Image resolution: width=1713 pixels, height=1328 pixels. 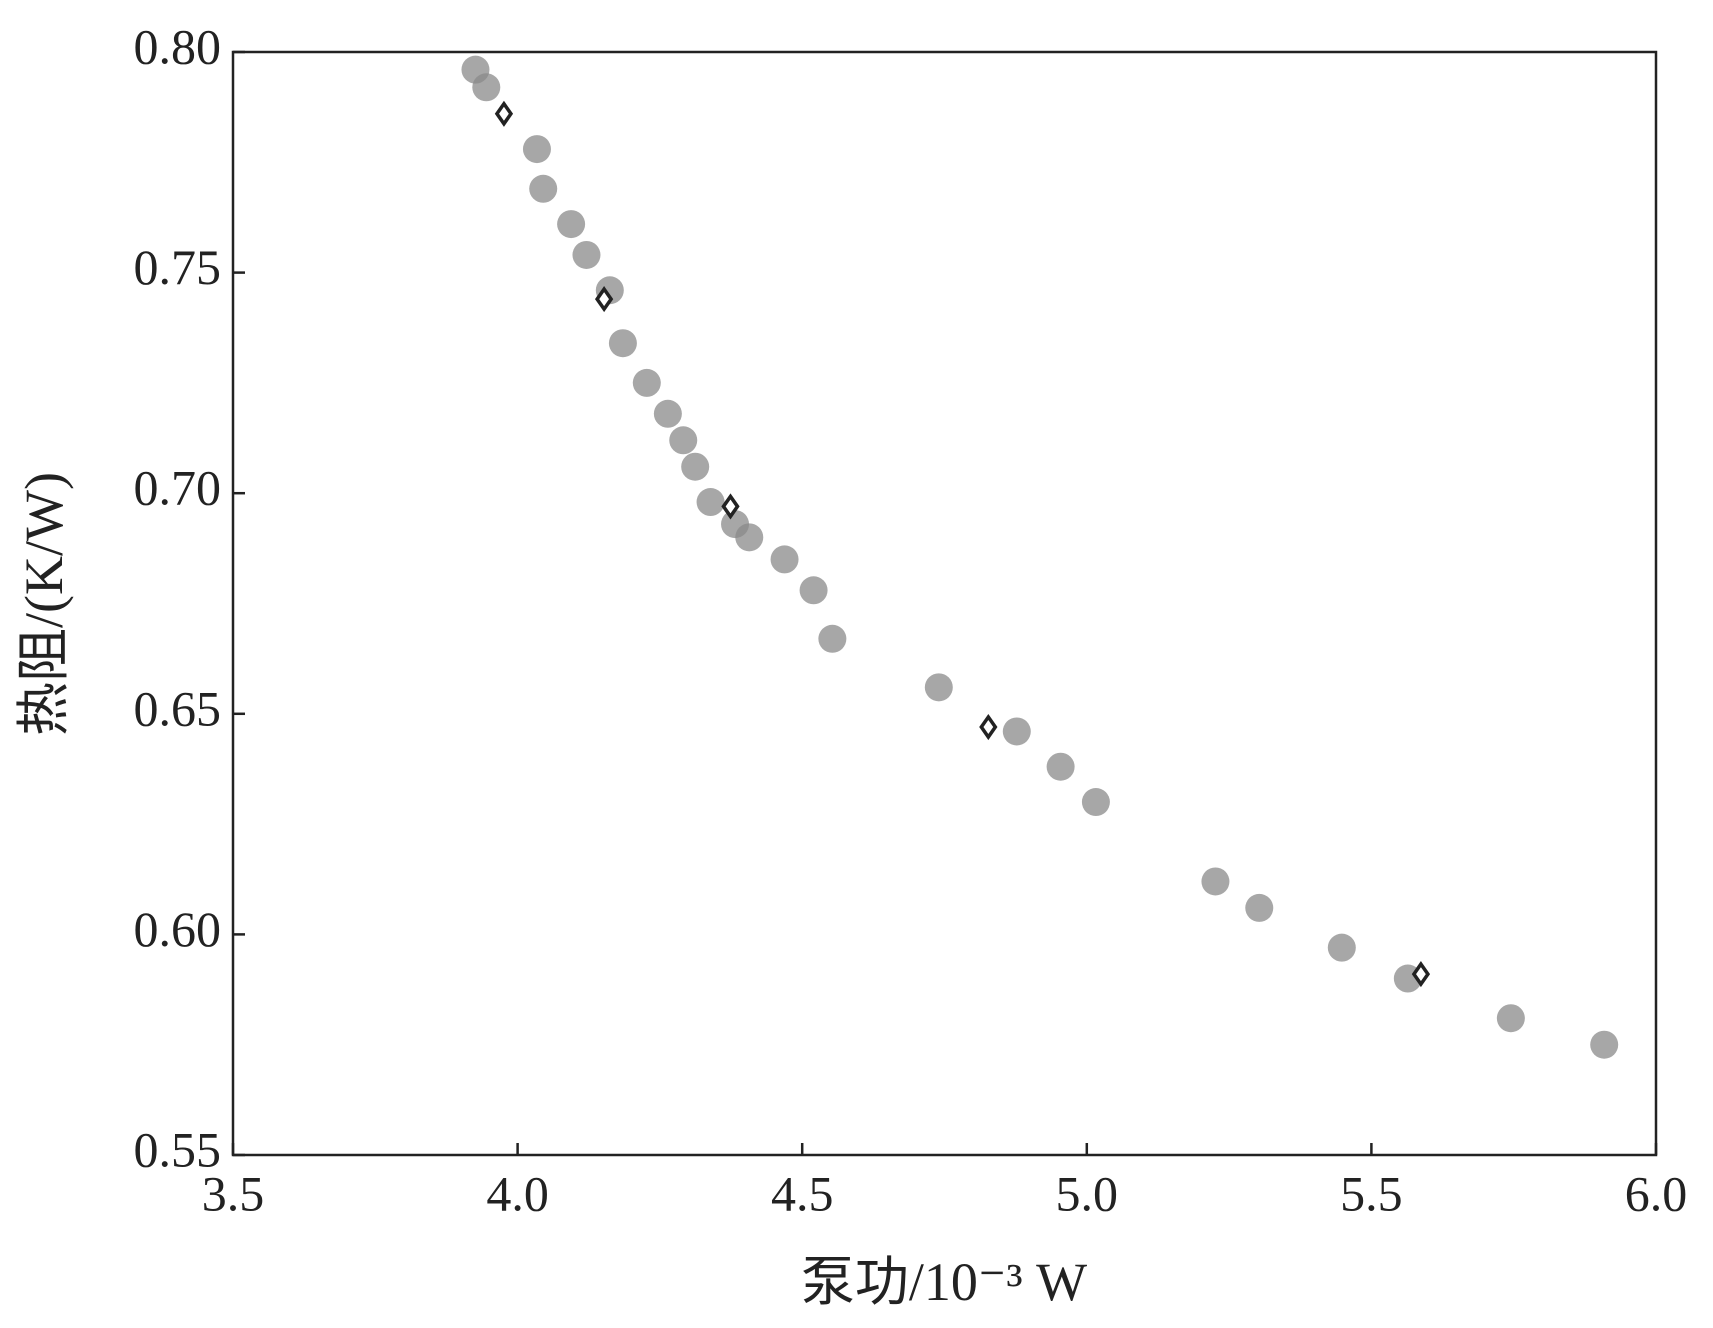 I want to click on x-tick-label: 4.0, so click(x=517, y=1193).